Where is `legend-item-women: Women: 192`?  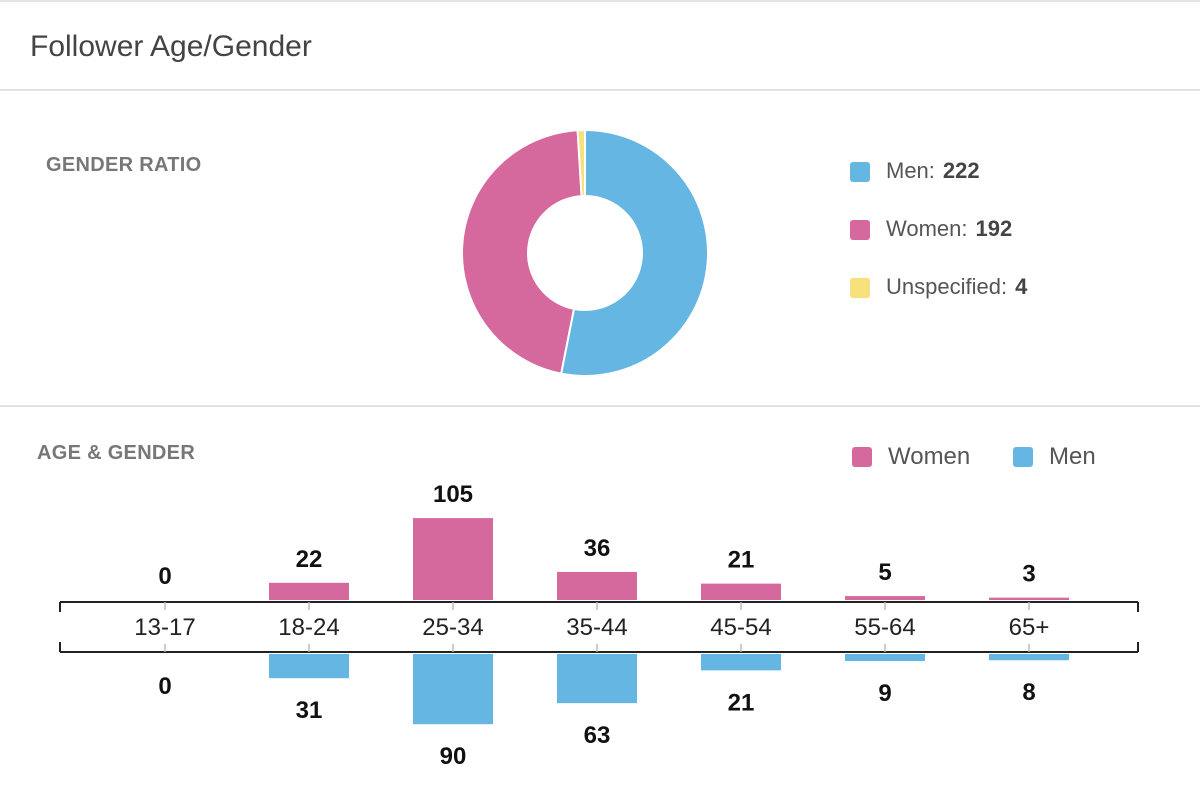 legend-item-women: Women: 192 is located at coordinates (938, 245).